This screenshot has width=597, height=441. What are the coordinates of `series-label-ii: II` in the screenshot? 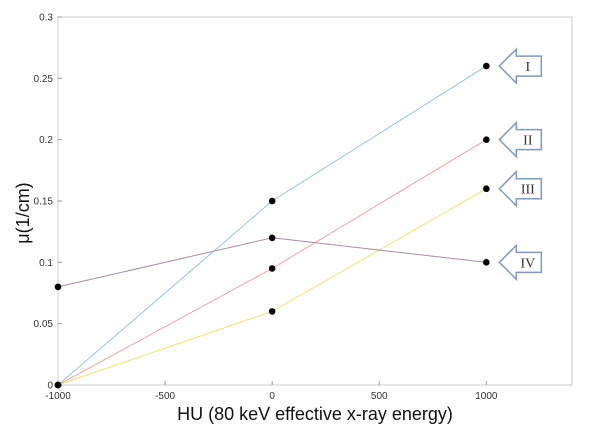 It's located at (528, 141).